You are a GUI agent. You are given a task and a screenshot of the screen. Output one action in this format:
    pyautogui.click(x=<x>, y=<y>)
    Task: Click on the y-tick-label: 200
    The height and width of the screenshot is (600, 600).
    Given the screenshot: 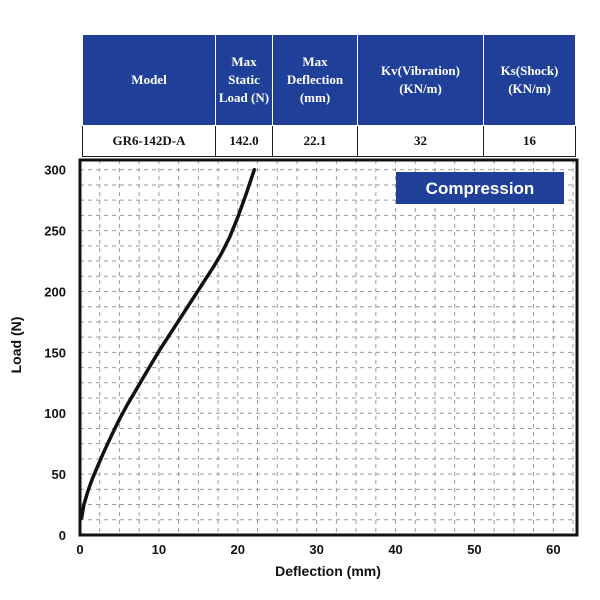 What is the action you would take?
    pyautogui.click(x=55, y=291)
    